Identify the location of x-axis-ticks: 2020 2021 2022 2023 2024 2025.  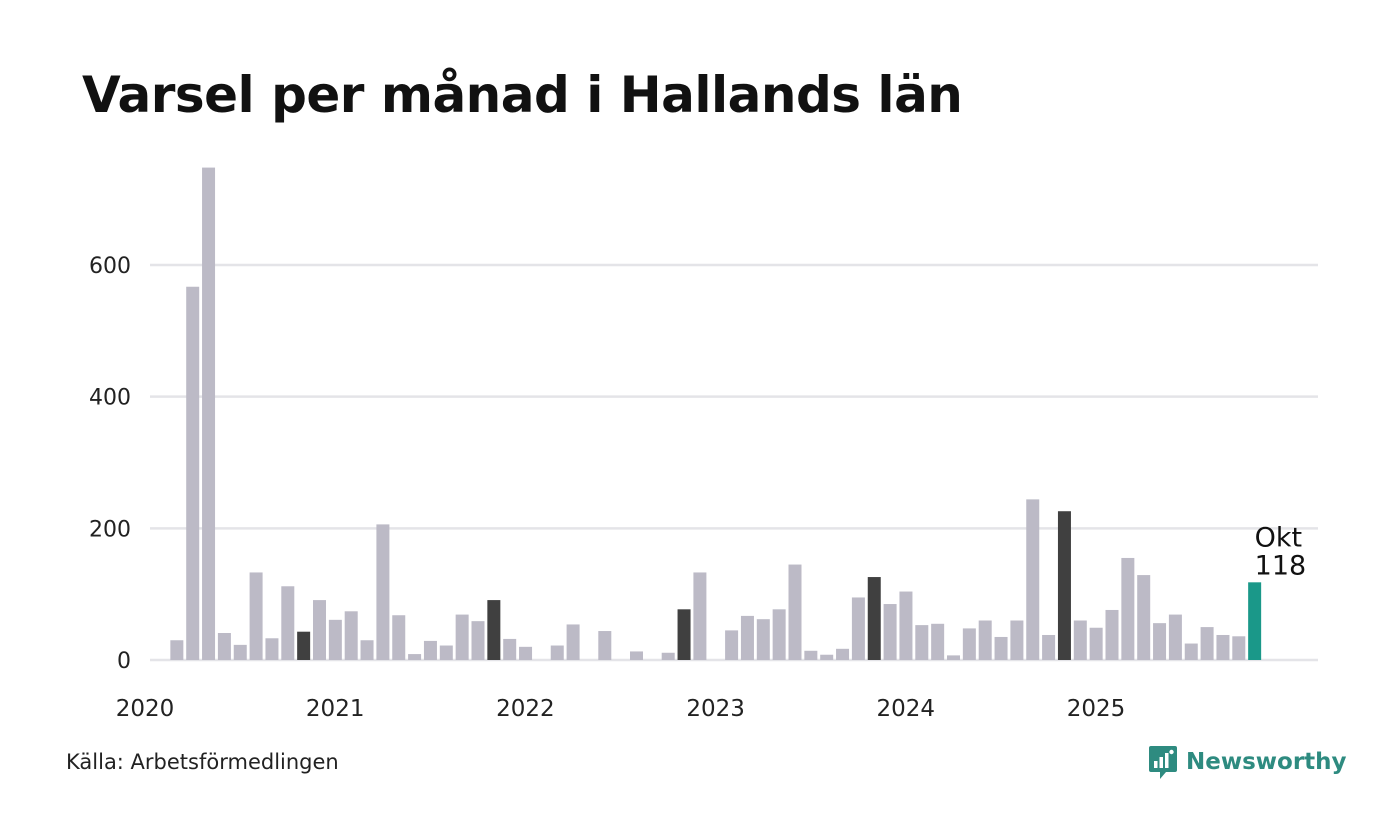
(621, 709).